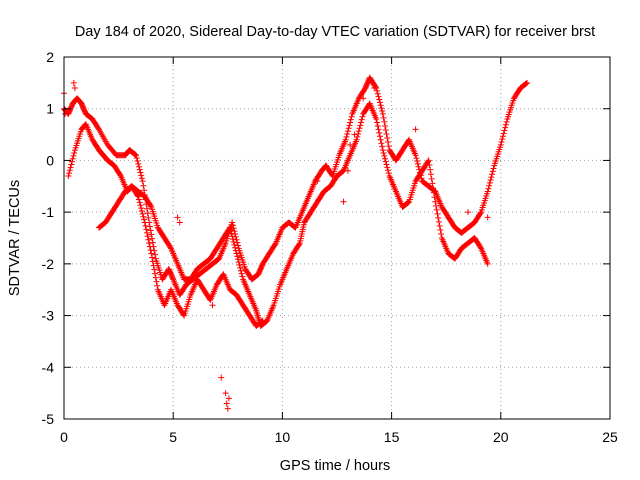 The width and height of the screenshot is (640, 480). Describe the element at coordinates (48, 316) in the screenshot. I see `y-tick-label: -3` at that location.